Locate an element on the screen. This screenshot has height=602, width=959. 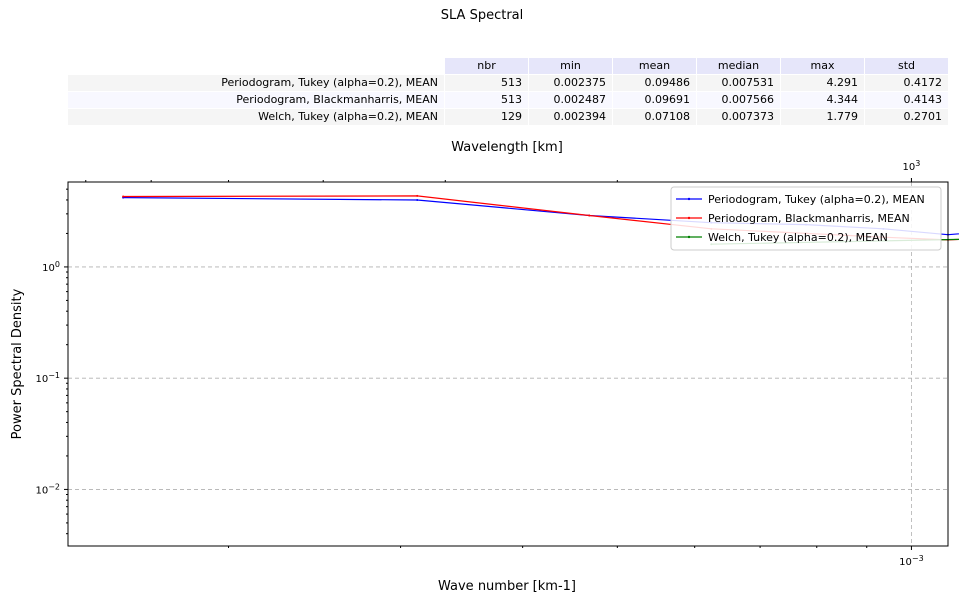
cell-min: 0.002487 is located at coordinates (570, 100).